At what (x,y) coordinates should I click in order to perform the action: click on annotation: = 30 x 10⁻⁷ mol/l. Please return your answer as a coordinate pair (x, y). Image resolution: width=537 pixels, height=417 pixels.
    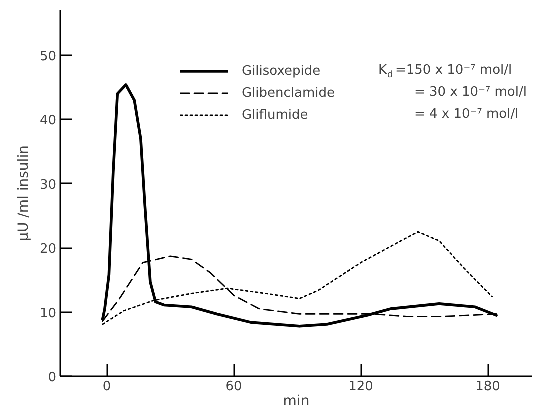
    Looking at the image, I should click on (470, 92).